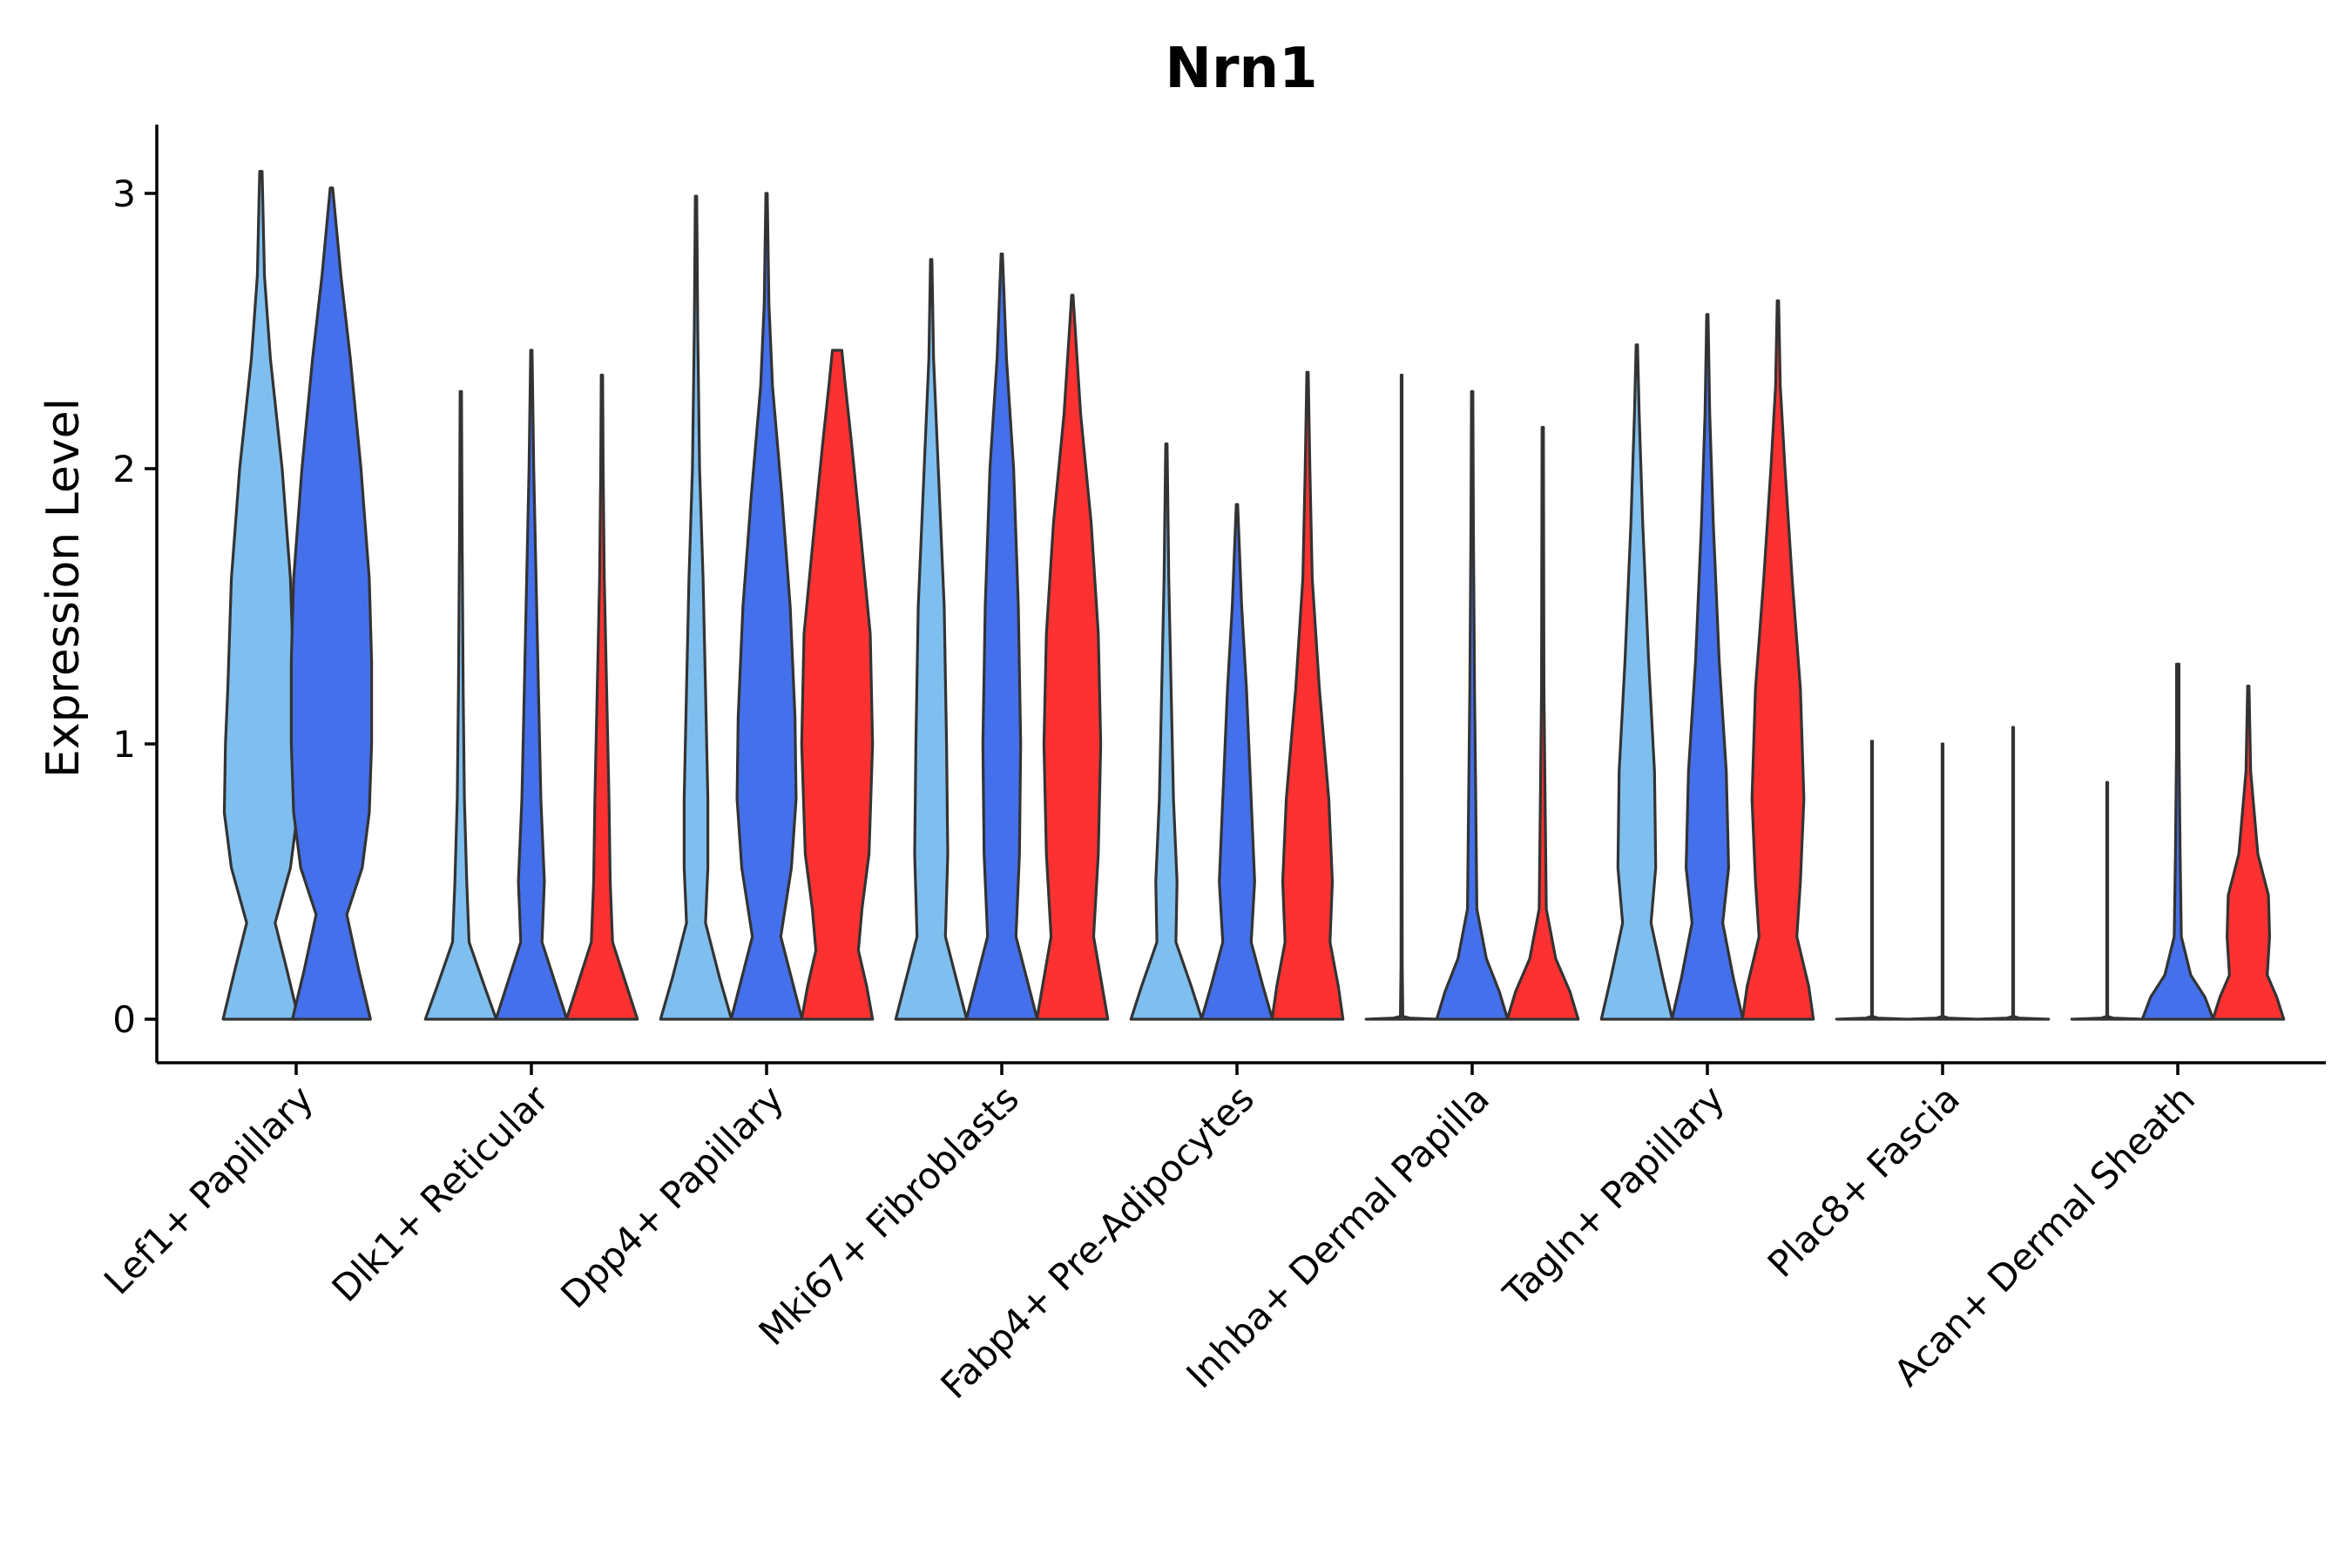 The height and width of the screenshot is (1568, 2352). I want to click on y-ticks: 0 1 2 3, so click(134, 606).